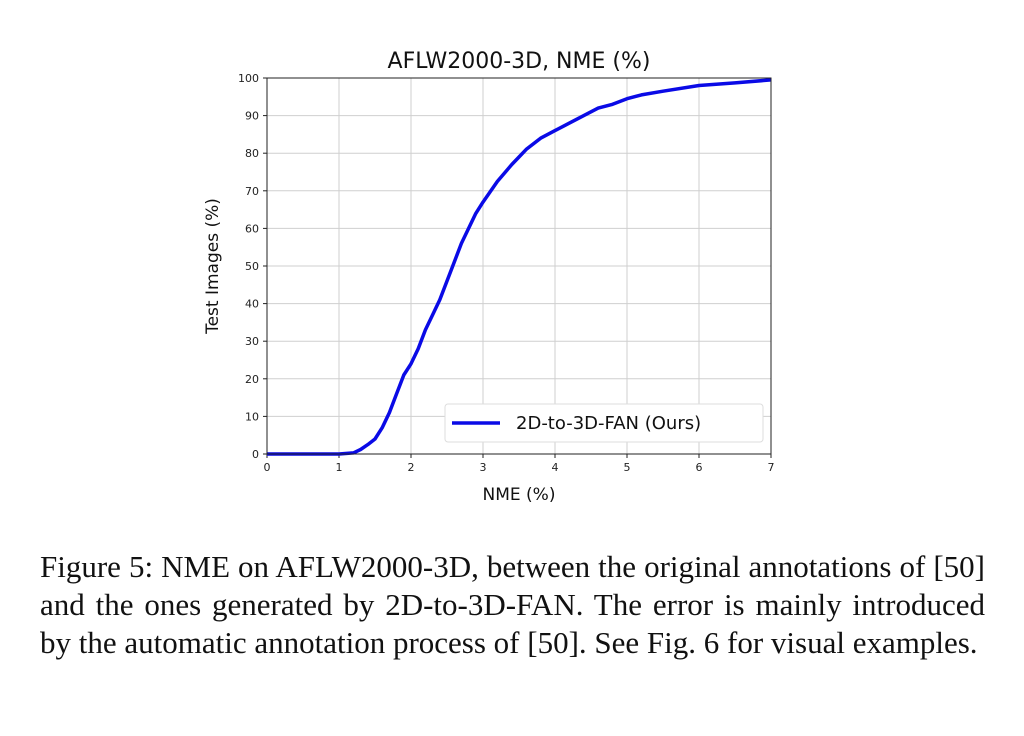 Image resolution: width=1024 pixels, height=736 pixels. What do you see at coordinates (771, 467) in the screenshot?
I see `x-tick-label: 7` at bounding box center [771, 467].